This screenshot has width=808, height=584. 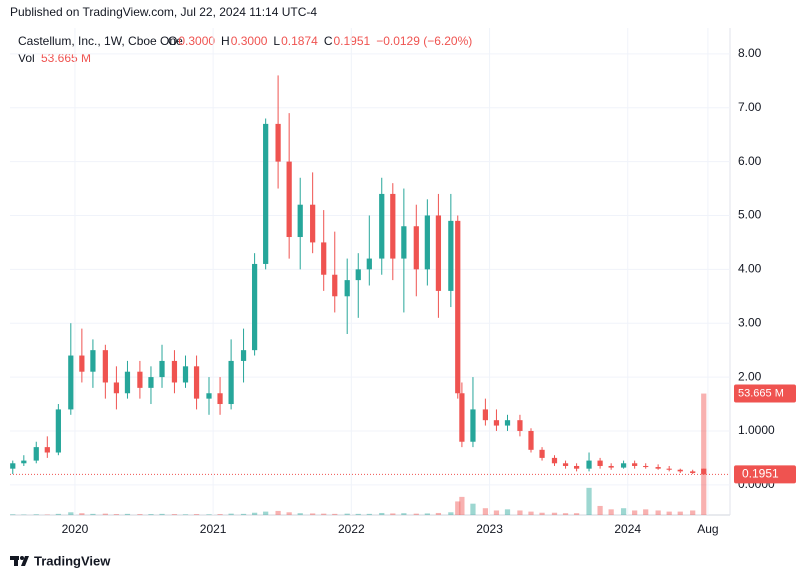 I want to click on x-tick-label: 2024, so click(x=627, y=529).